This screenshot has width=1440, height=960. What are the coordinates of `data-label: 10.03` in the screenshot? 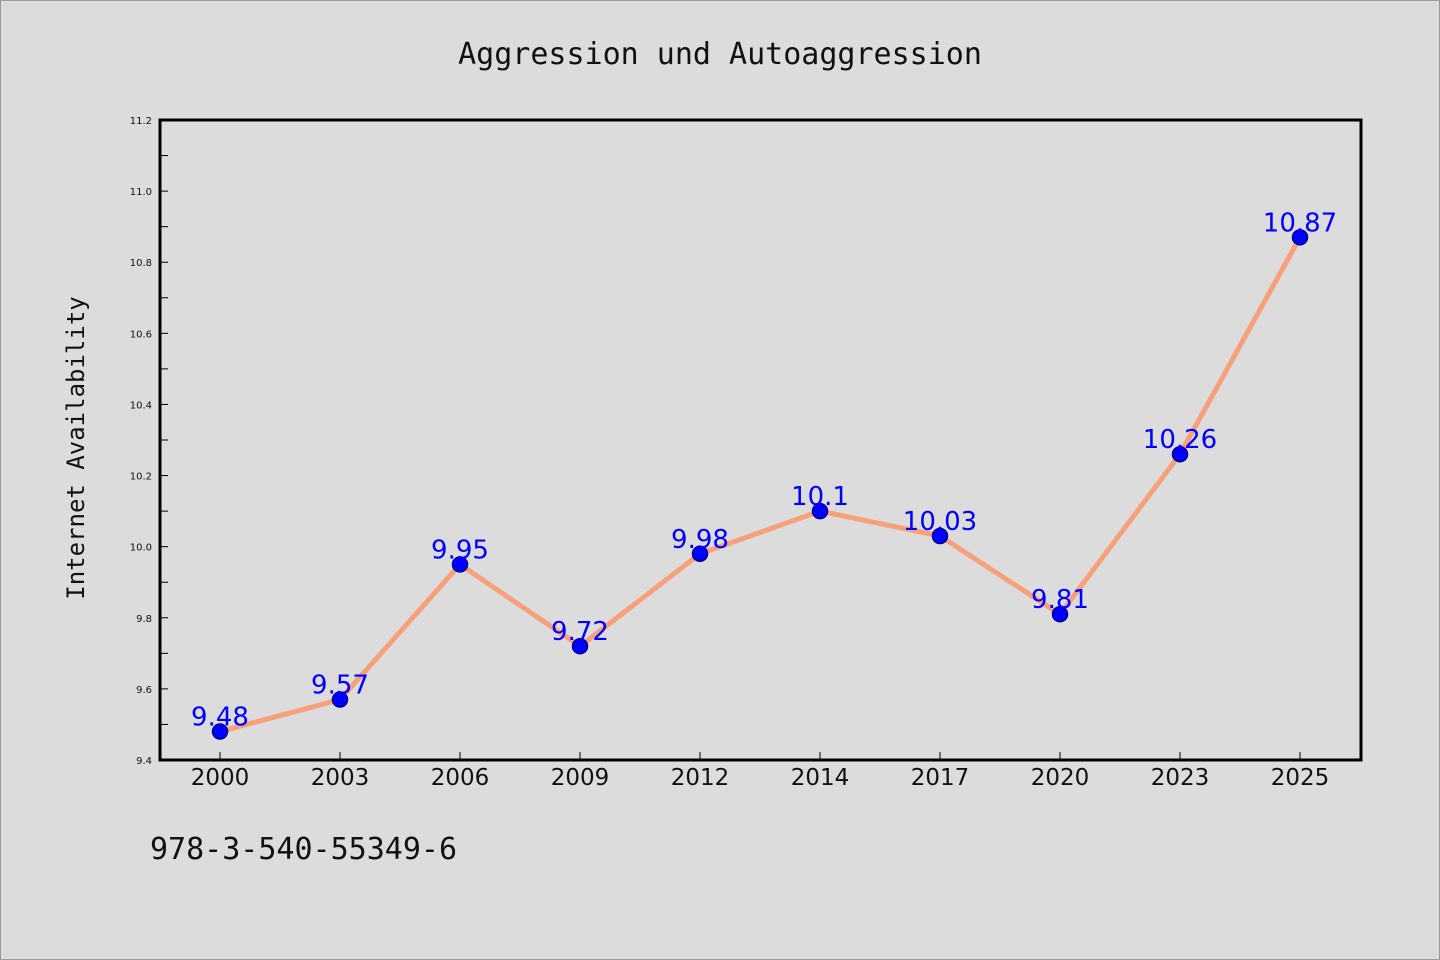 It's located at (940, 522).